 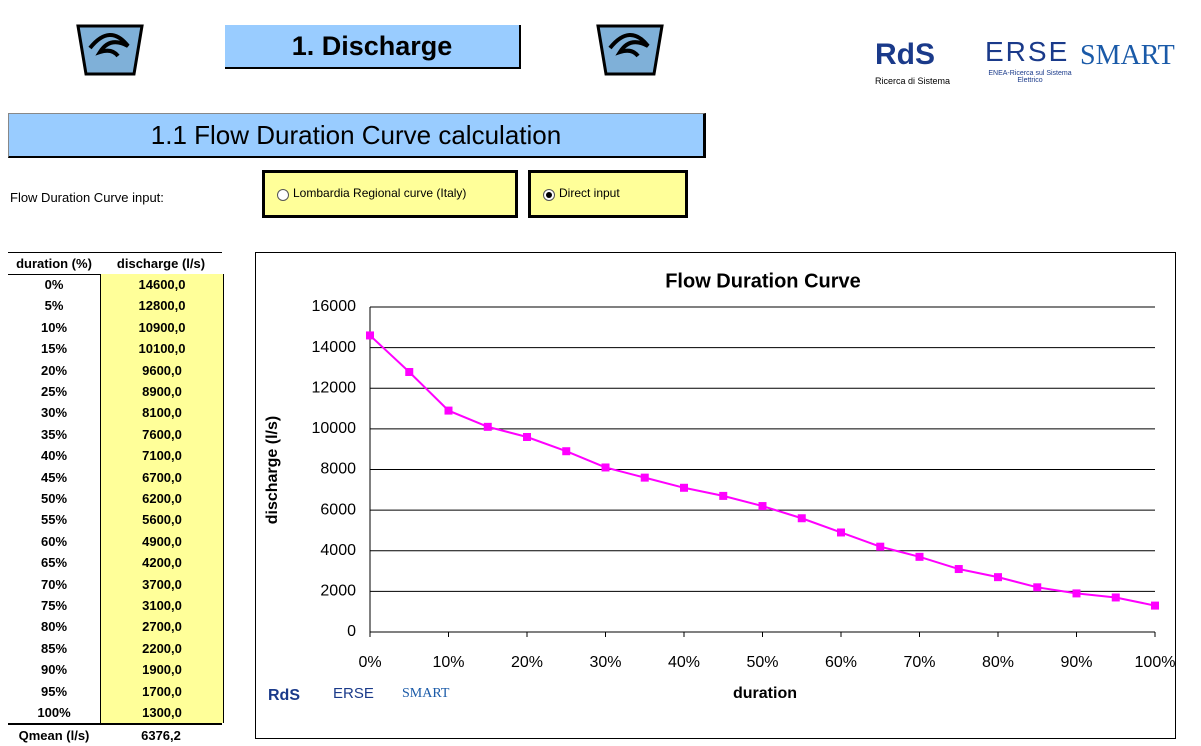 I want to click on table-cell: 8900,0, so click(x=162, y=392).